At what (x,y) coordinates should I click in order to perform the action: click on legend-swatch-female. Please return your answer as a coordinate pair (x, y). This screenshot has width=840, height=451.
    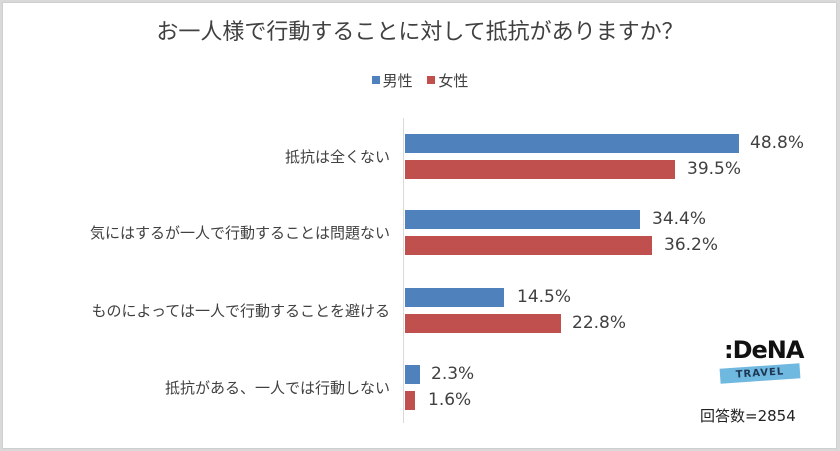
    Looking at the image, I should click on (431, 79).